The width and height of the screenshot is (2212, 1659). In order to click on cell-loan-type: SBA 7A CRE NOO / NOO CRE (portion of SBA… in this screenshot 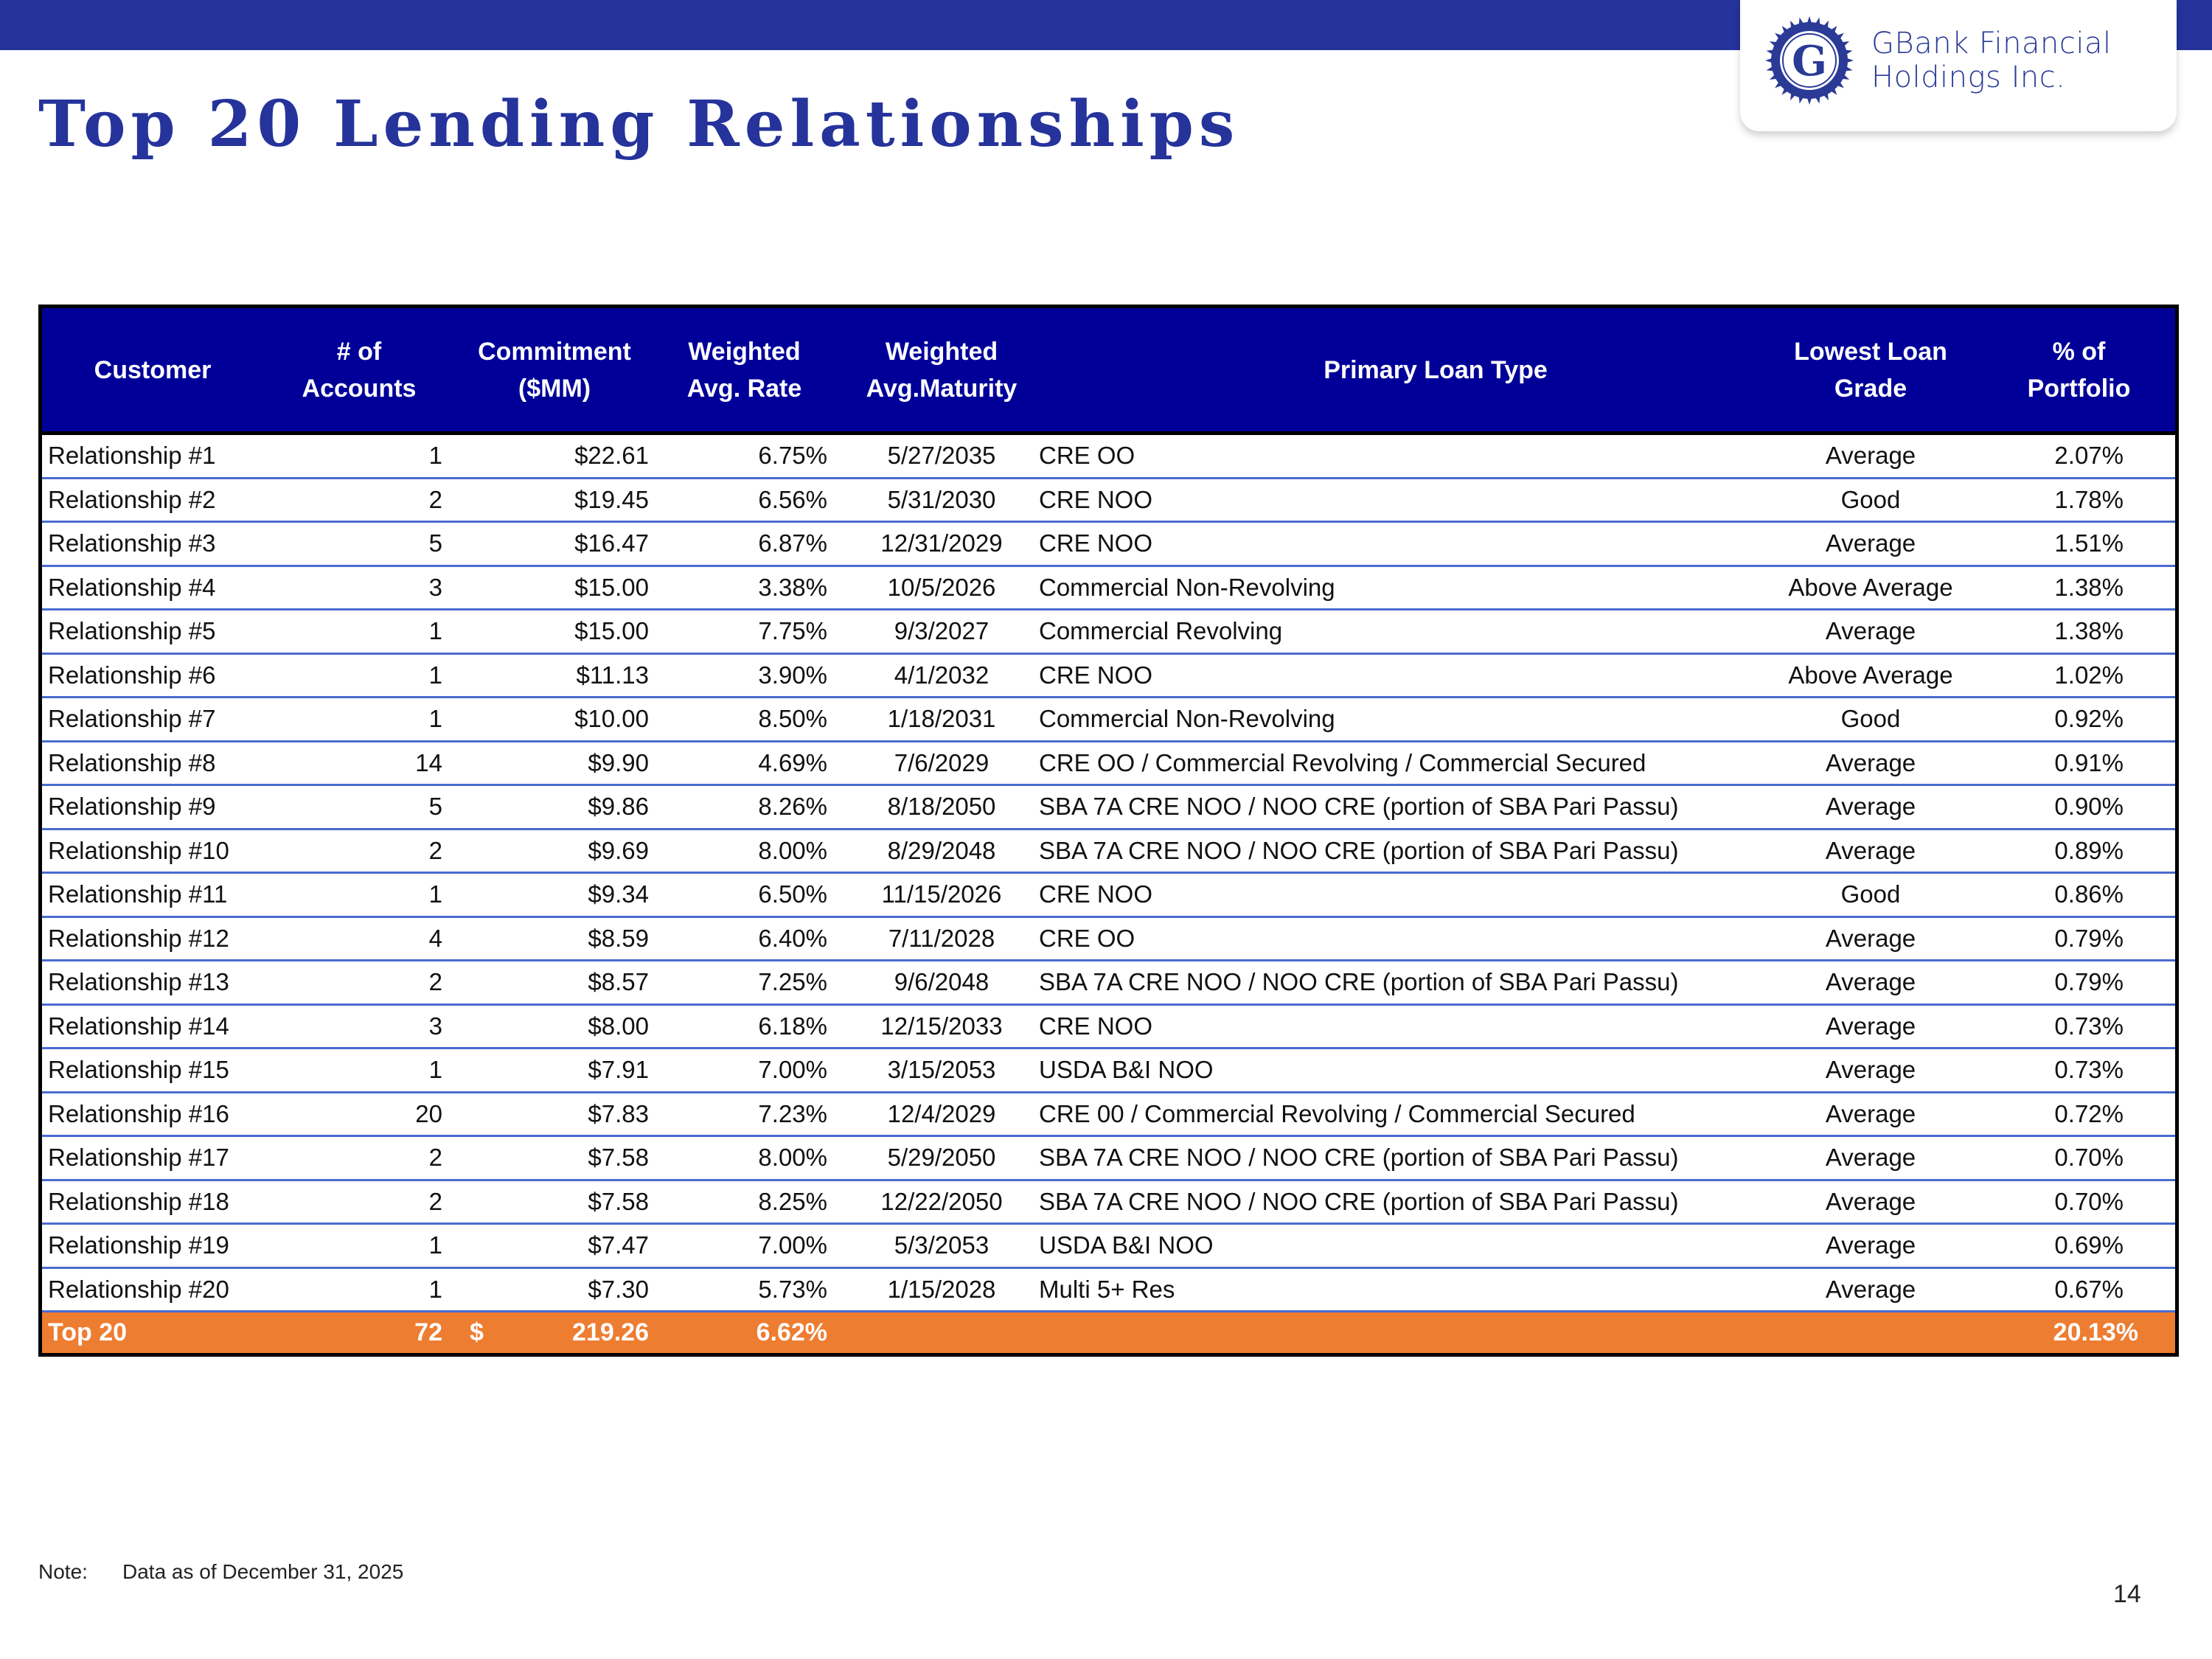, I will do `click(1359, 806)`.